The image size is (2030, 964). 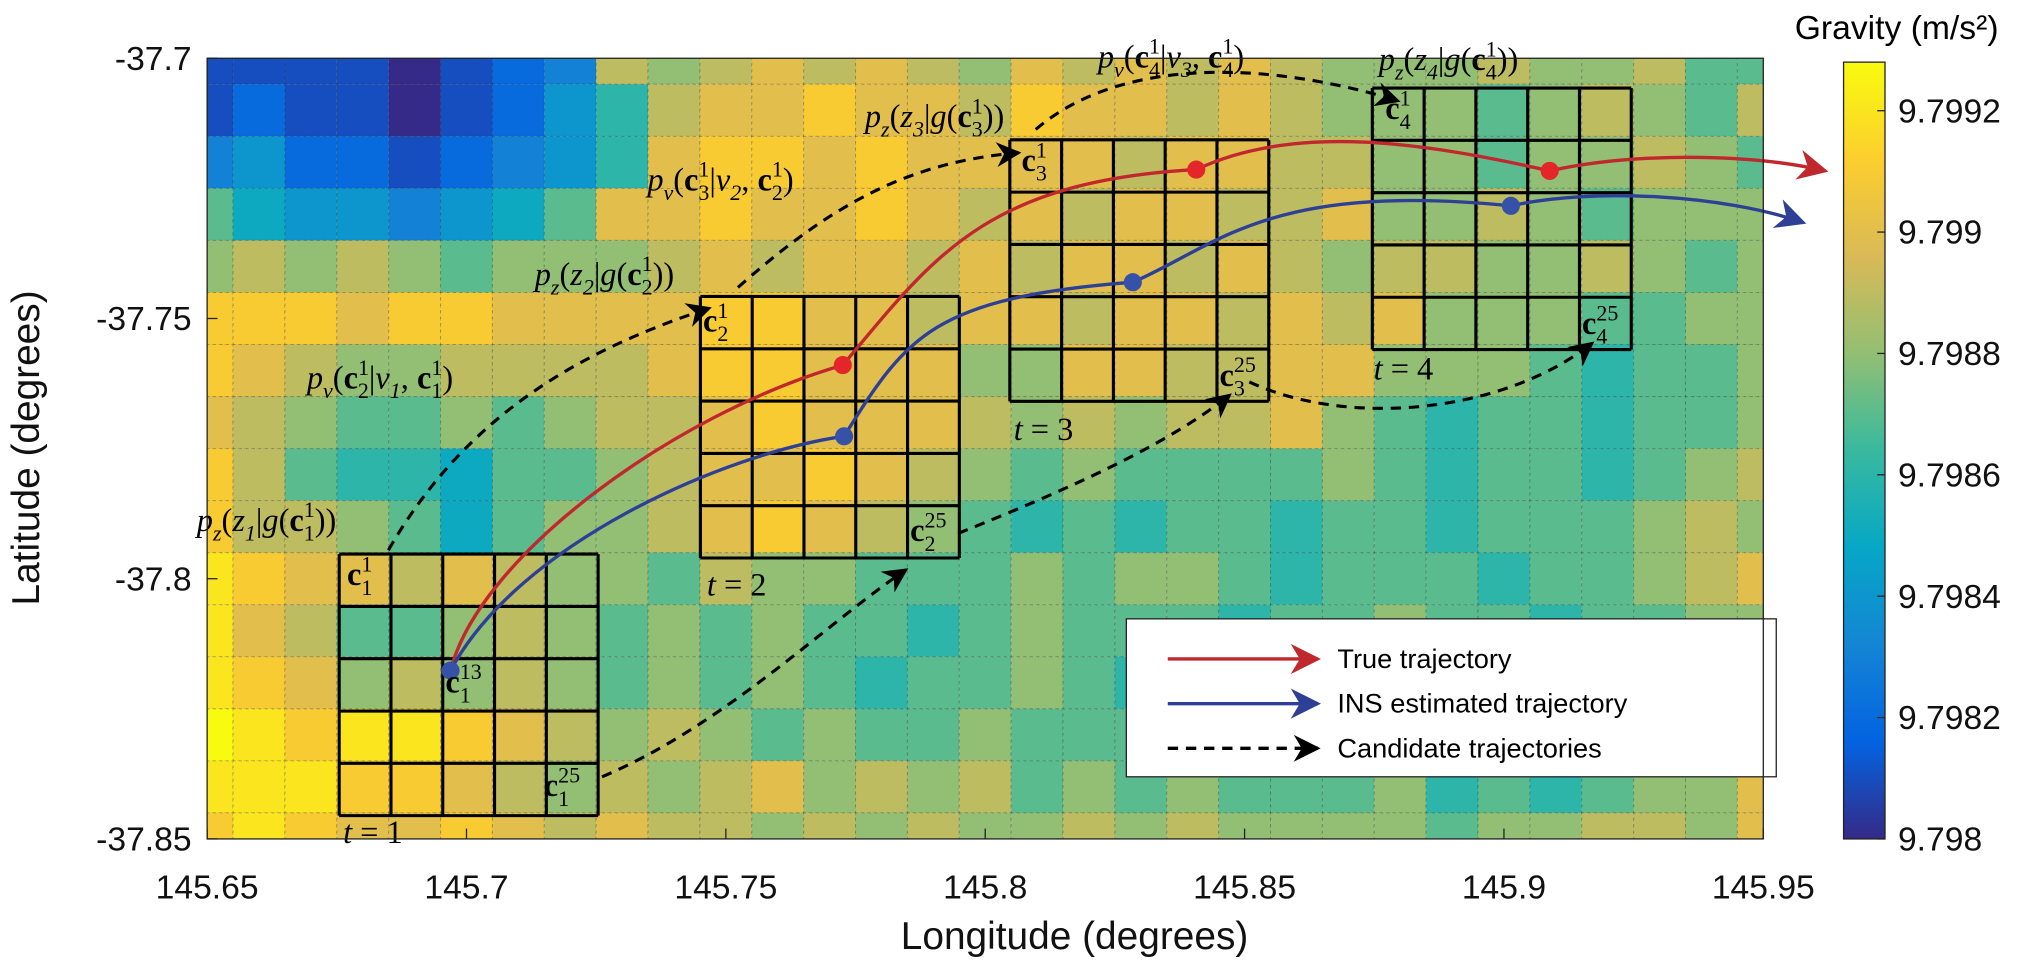 What do you see at coordinates (608, 274) in the screenshot?
I see `annotation-part: g` at bounding box center [608, 274].